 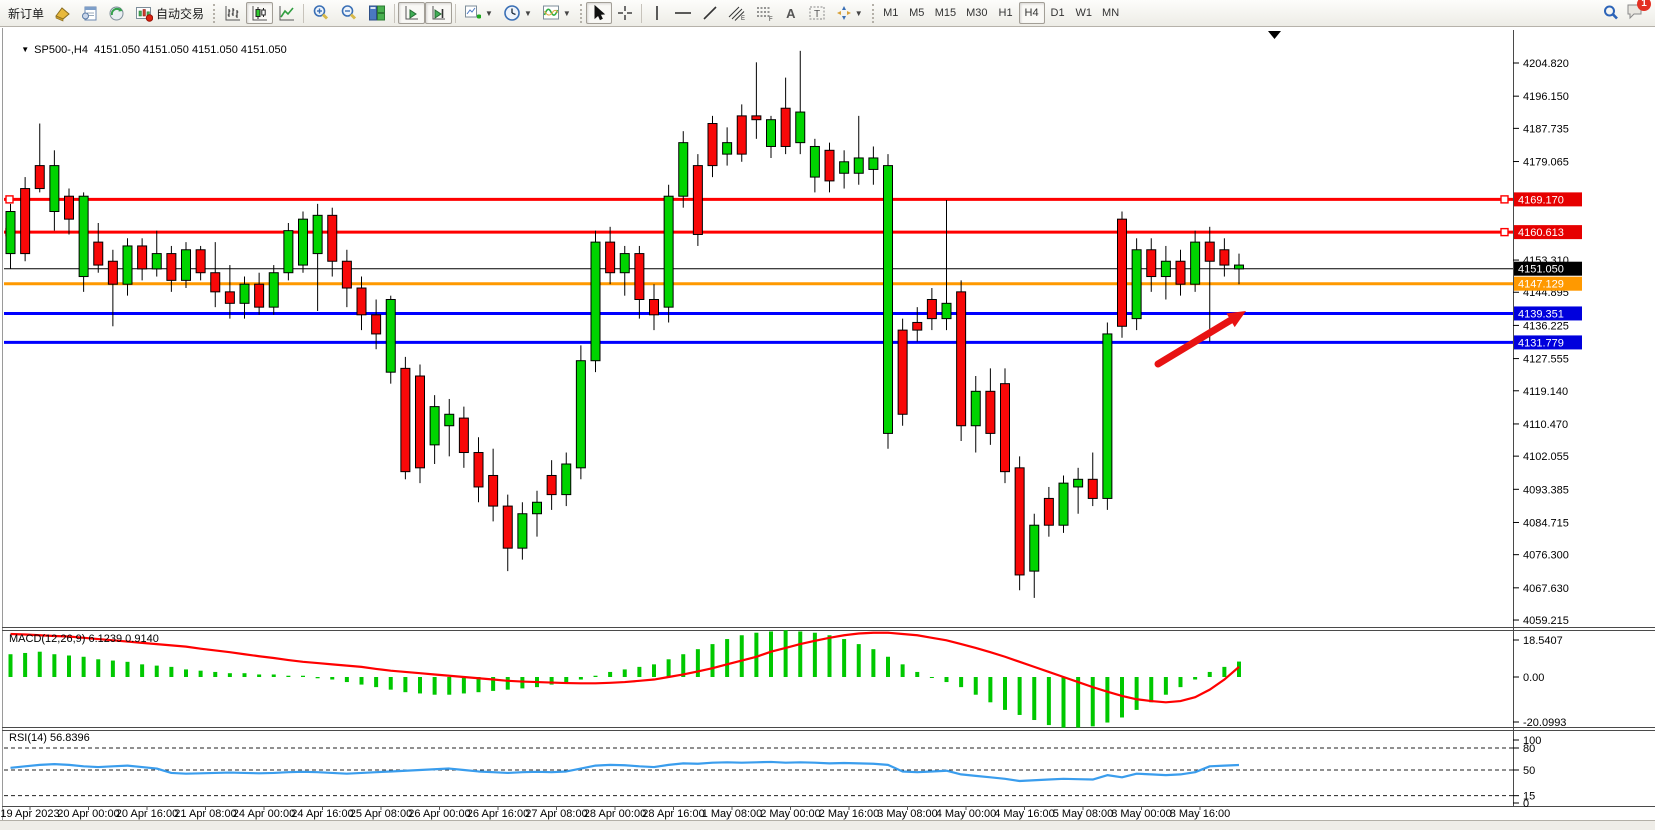 I want to click on collapse-chart-icon: ▼, so click(x=25, y=49).